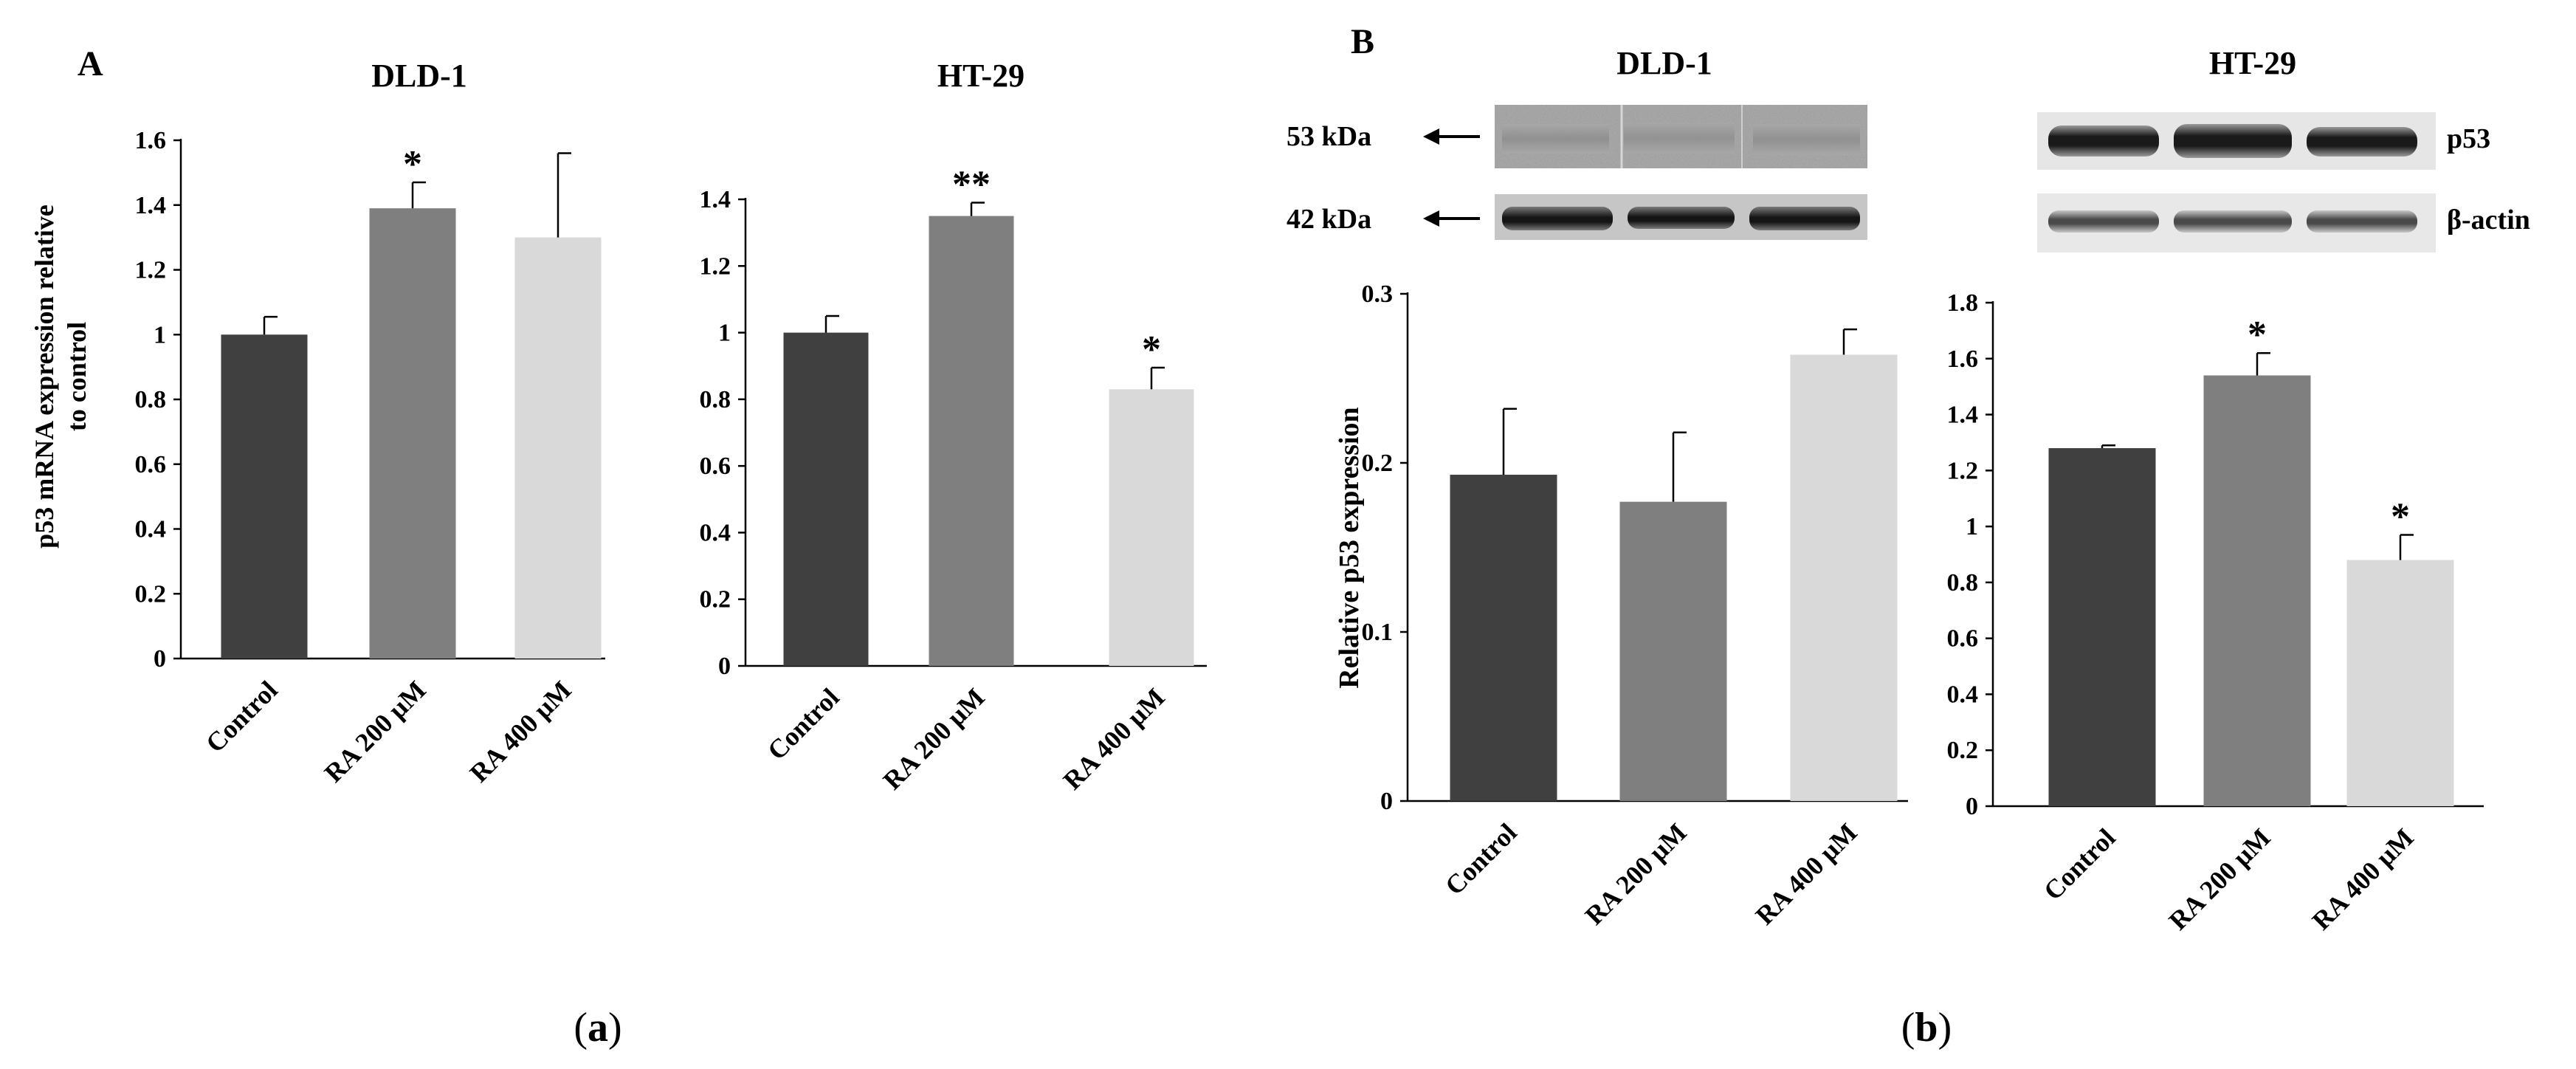 The height and width of the screenshot is (1069, 2576). What do you see at coordinates (1963, 303) in the screenshot?
I see `y-tick-label: 1.8` at bounding box center [1963, 303].